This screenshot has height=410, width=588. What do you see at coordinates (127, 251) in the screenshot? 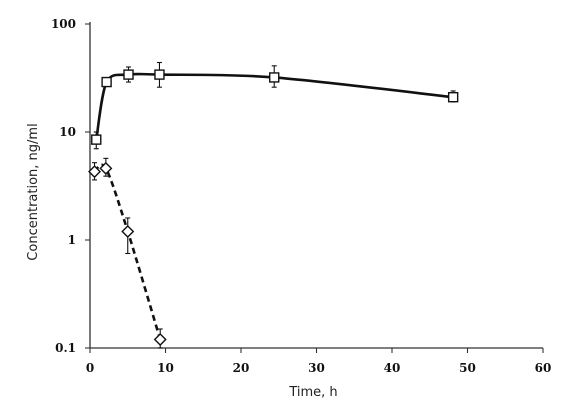
I see `series-line-diamond` at bounding box center [127, 251].